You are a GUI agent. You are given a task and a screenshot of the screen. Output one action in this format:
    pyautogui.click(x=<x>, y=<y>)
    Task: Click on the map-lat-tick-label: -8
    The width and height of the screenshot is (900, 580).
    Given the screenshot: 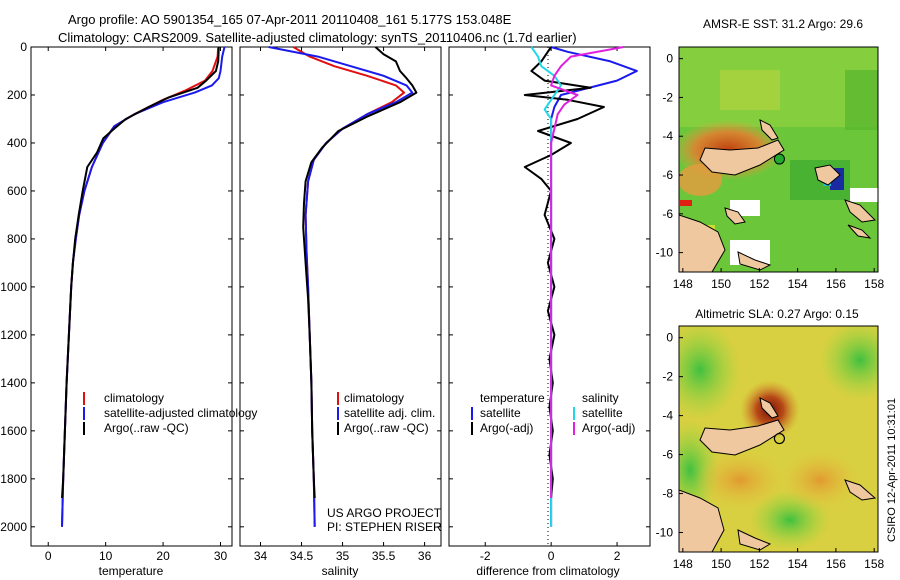 What is the action you would take?
    pyautogui.click(x=667, y=494)
    